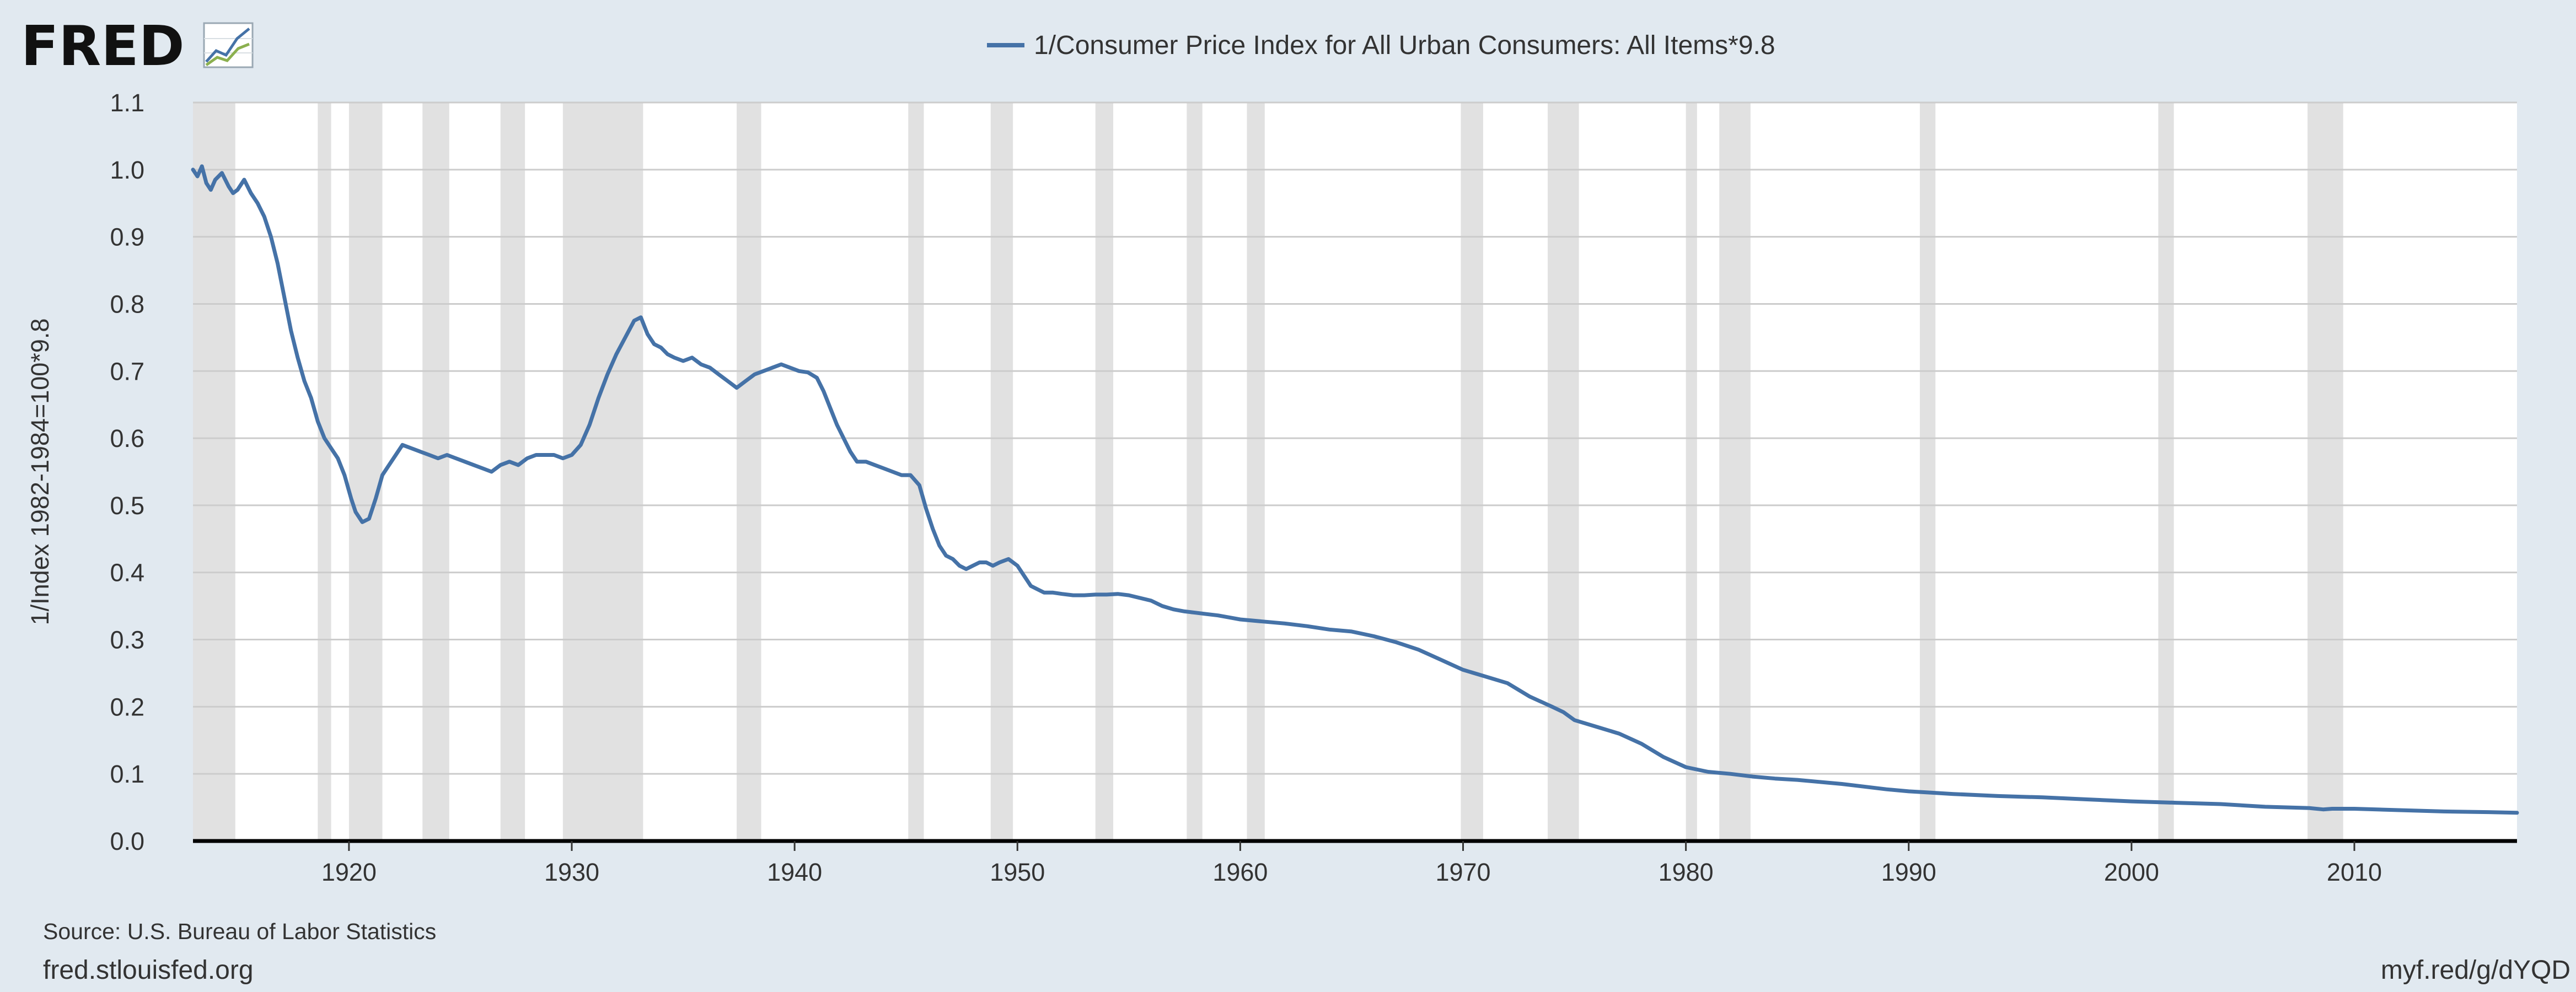 Image resolution: width=2576 pixels, height=992 pixels. Describe the element at coordinates (571, 872) in the screenshot. I see `x-tick-label: 1930` at that location.